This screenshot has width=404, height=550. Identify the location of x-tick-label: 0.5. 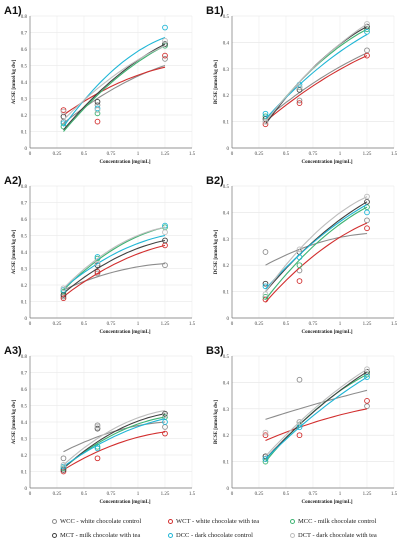
(84, 494).